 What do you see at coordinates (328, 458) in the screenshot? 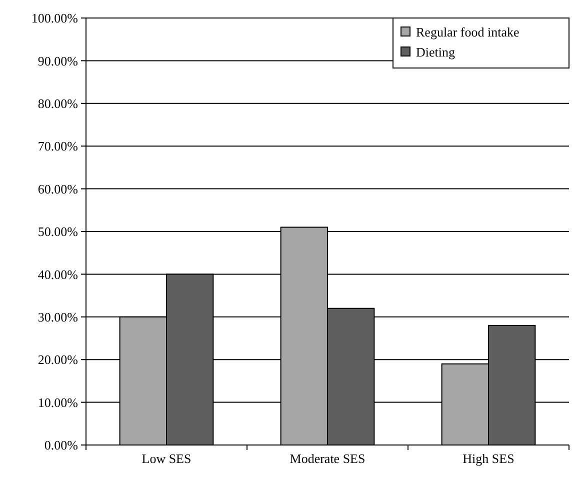
I see `x-tick-label: Moderate SES` at bounding box center [328, 458].